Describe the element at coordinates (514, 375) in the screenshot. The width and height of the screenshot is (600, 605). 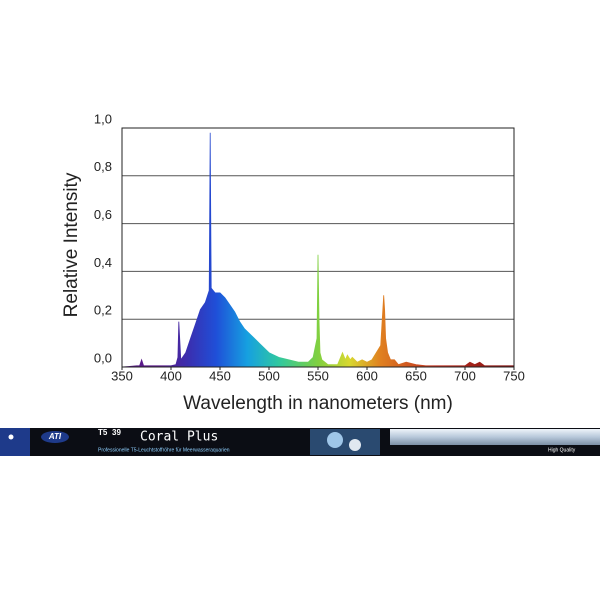
I see `x-tick-label: 750` at that location.